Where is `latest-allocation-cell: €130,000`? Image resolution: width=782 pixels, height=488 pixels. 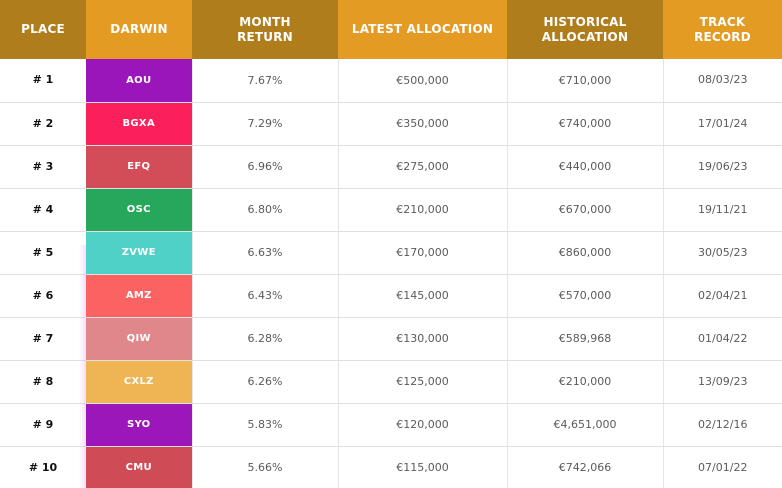 latest-allocation-cell: €130,000 is located at coordinates (423, 339).